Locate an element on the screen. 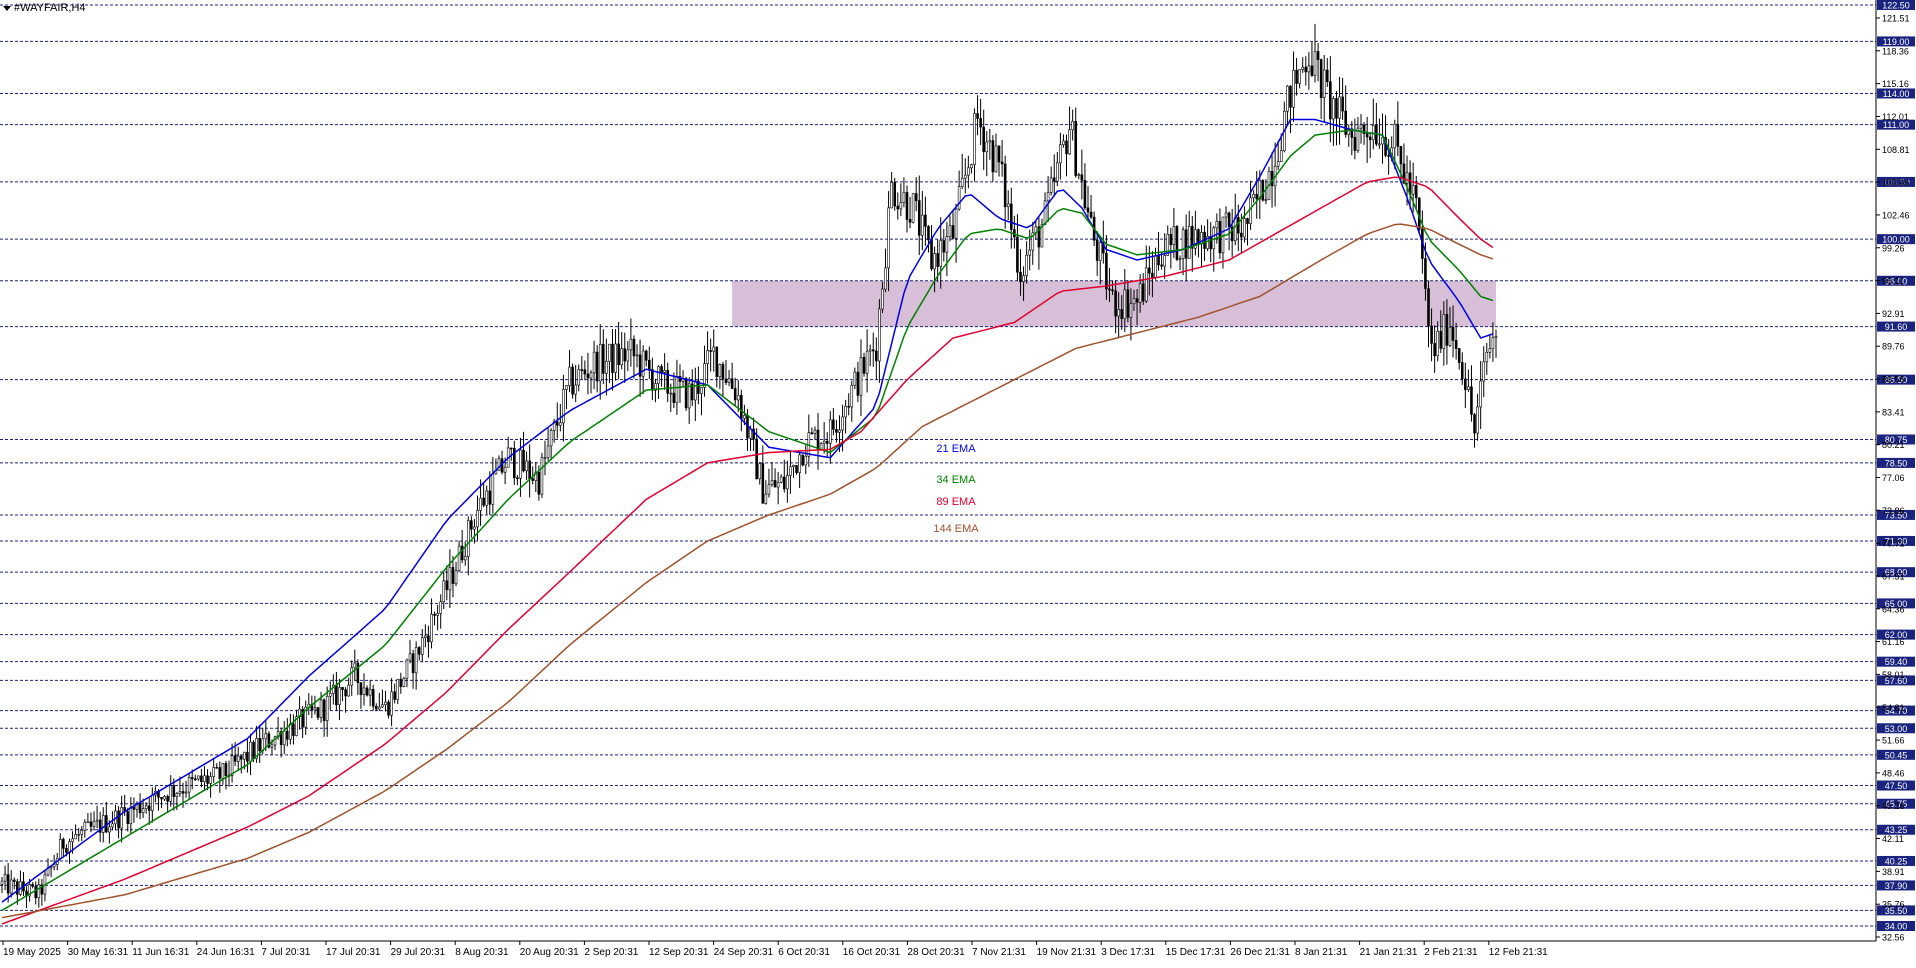  level-price-label: 73.50 is located at coordinates (1896, 515).